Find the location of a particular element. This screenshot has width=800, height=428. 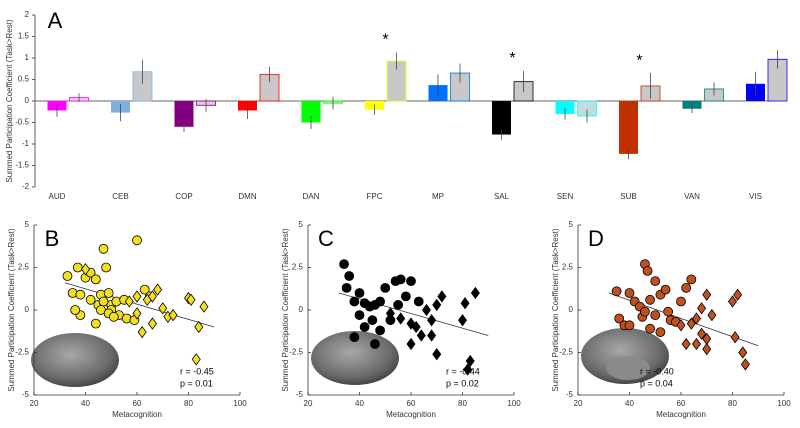

x-tick-label: VAN is located at coordinates (692, 196).